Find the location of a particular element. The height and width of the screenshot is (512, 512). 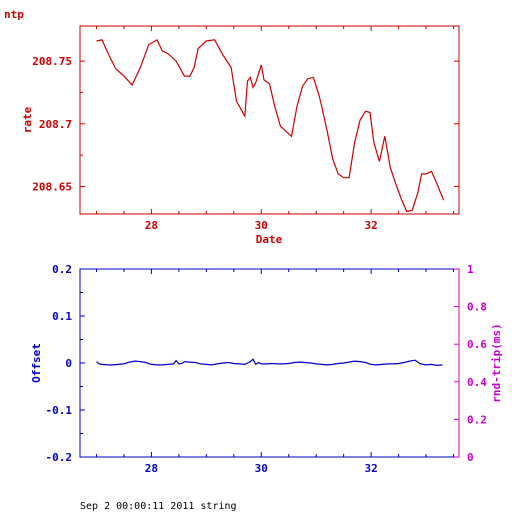

y2-tick-label: 0.6 is located at coordinates (477, 344).